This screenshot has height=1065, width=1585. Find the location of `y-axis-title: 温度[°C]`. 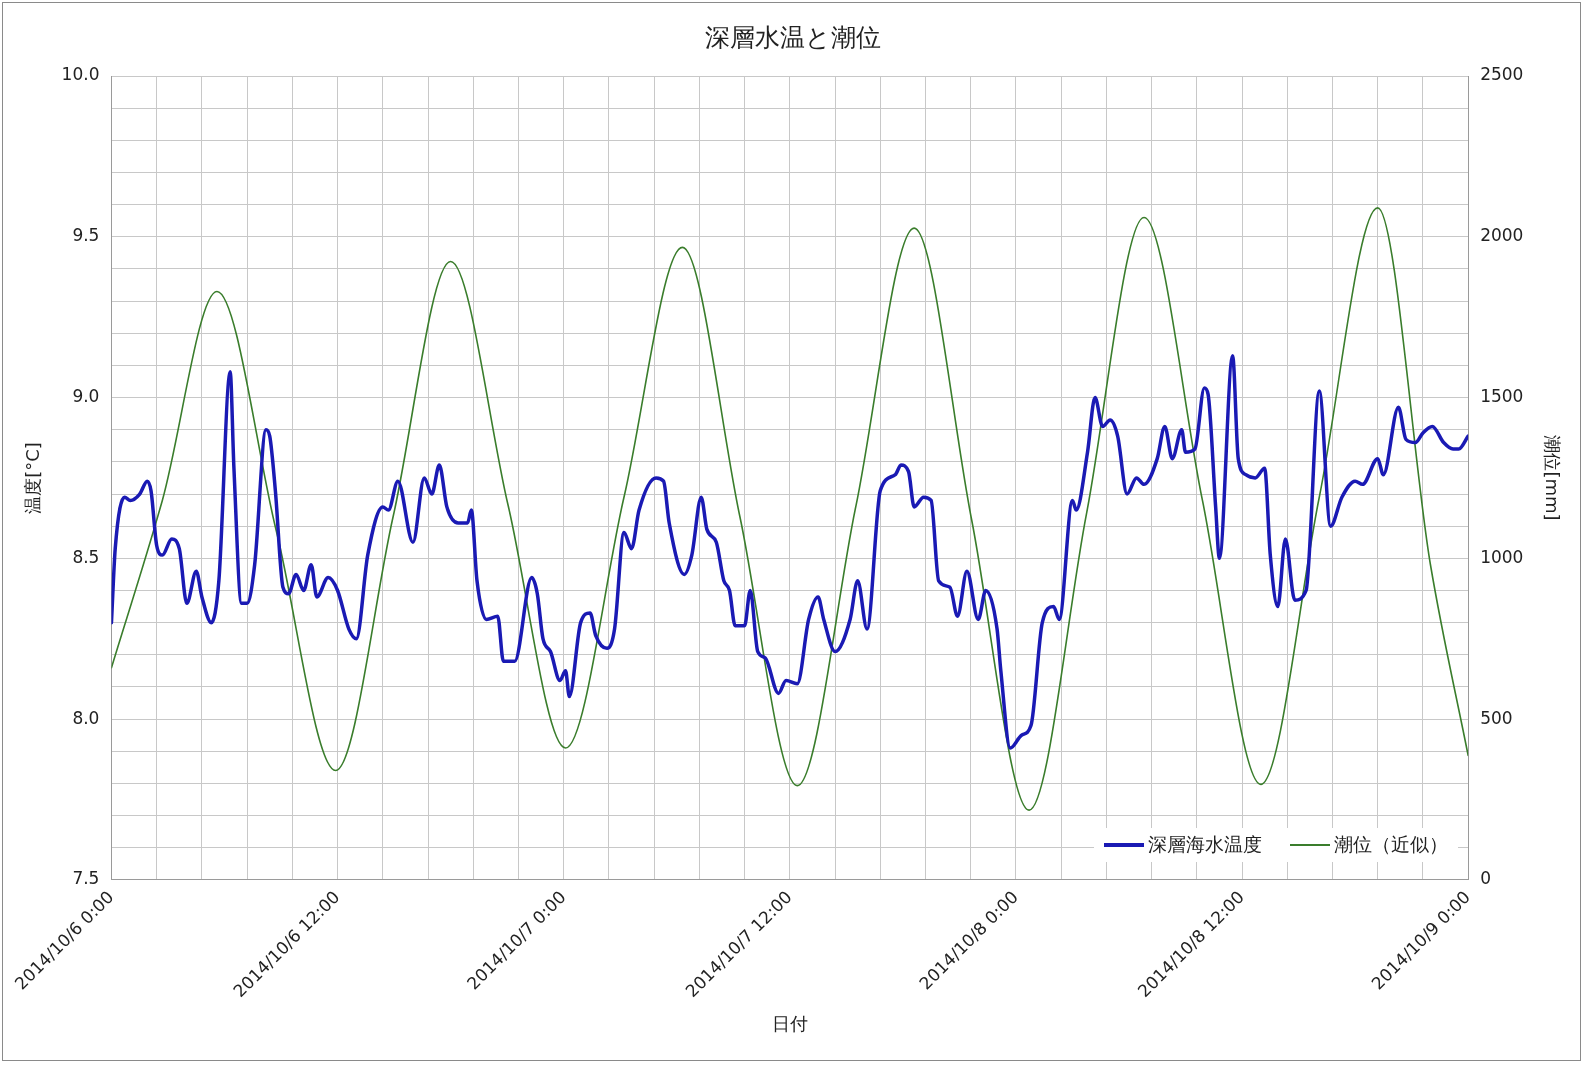

y-axis-title: 温度[°C] is located at coordinates (33, 478).